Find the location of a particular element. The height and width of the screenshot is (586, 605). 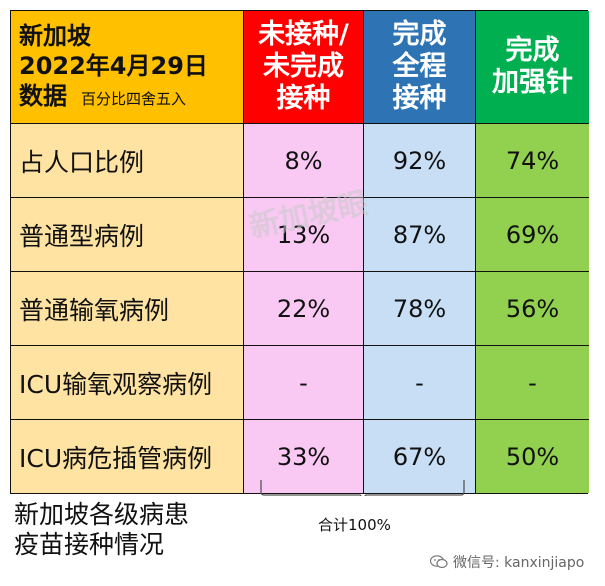

title-line-1: 新加坡 is located at coordinates (55, 35).